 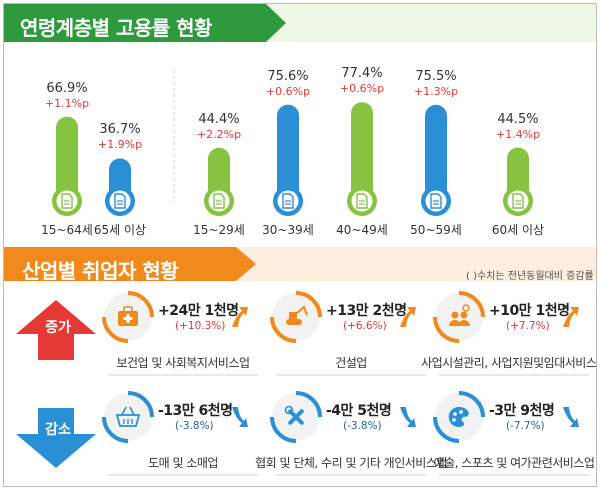 I want to click on industry-value: -3만 9천명, so click(x=522, y=411).